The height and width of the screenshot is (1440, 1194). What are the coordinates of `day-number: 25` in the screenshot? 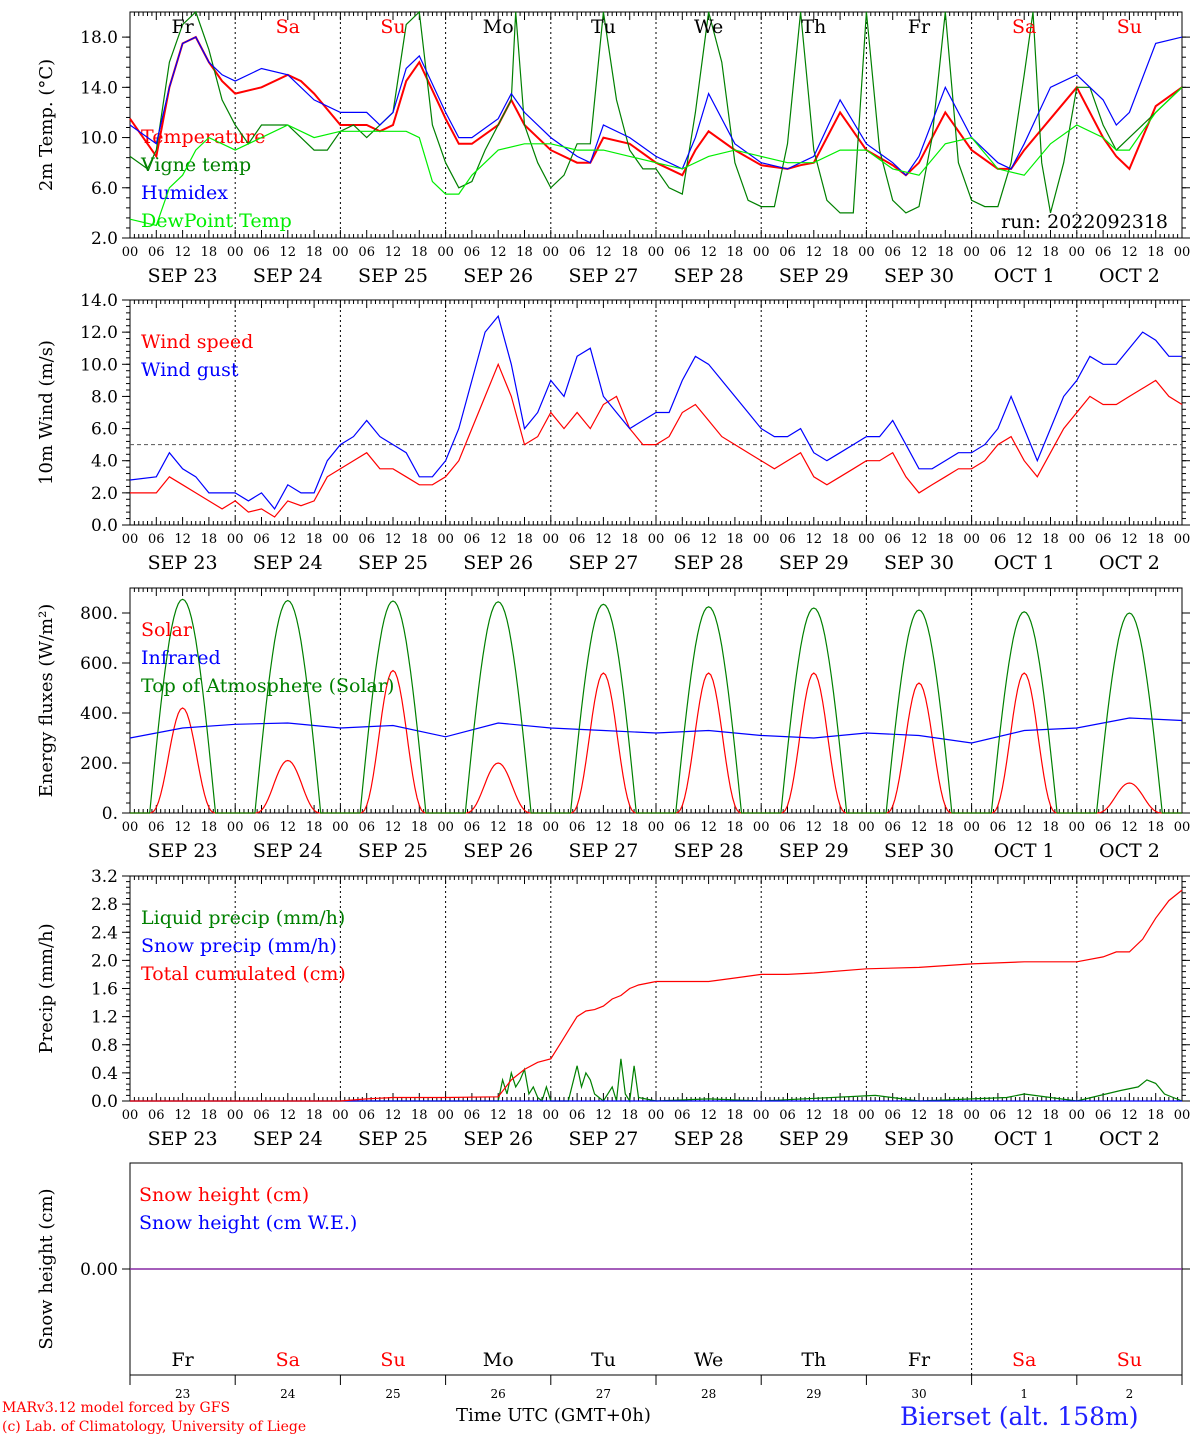 It's located at (392, 1394).